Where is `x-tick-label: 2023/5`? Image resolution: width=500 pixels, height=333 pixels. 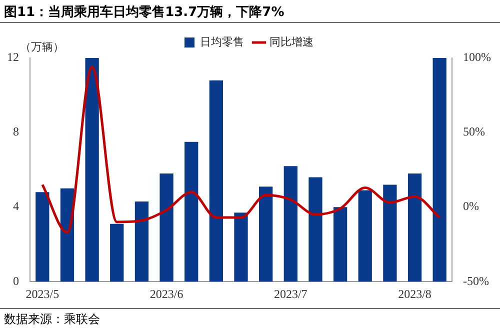
x-tick-label: 2023/5 is located at coordinates (43, 293).